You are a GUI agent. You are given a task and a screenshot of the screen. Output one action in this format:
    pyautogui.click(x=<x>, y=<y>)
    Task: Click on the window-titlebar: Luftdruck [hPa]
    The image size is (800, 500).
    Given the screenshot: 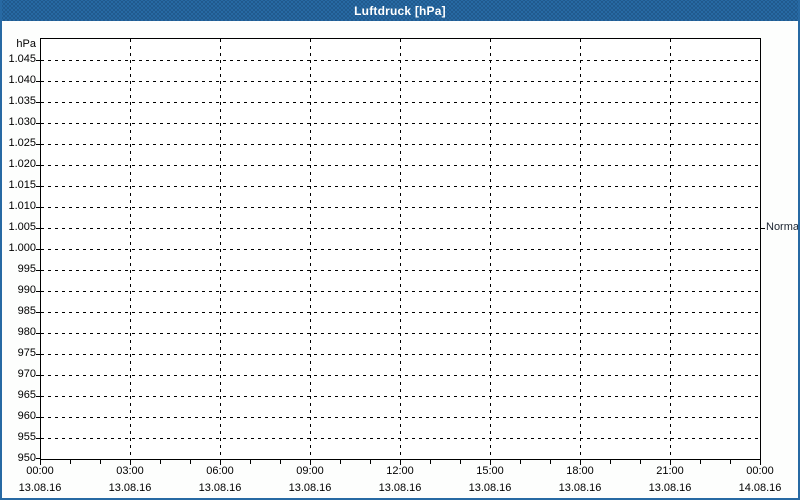 What is the action you would take?
    pyautogui.click(x=400, y=10)
    